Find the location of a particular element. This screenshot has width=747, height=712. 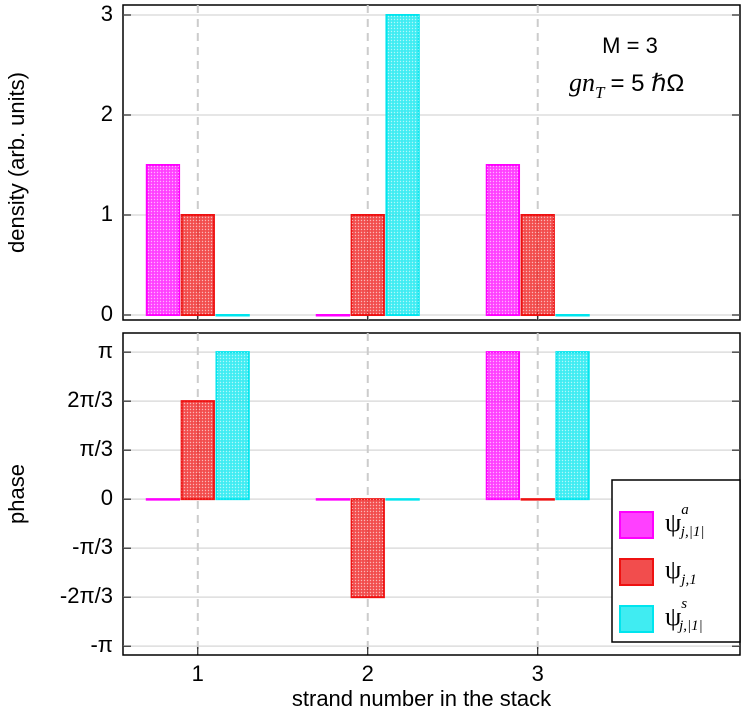

legend-label: ψs j,|1| is located at coordinates (684, 615).